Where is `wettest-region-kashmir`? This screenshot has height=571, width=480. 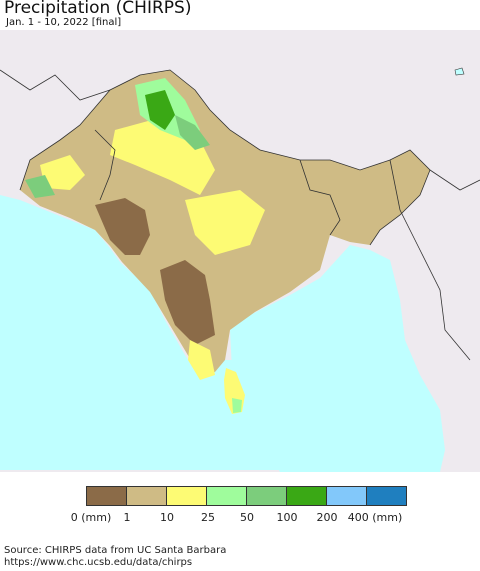
wettest-region-kashmir is located at coordinates (160, 110).